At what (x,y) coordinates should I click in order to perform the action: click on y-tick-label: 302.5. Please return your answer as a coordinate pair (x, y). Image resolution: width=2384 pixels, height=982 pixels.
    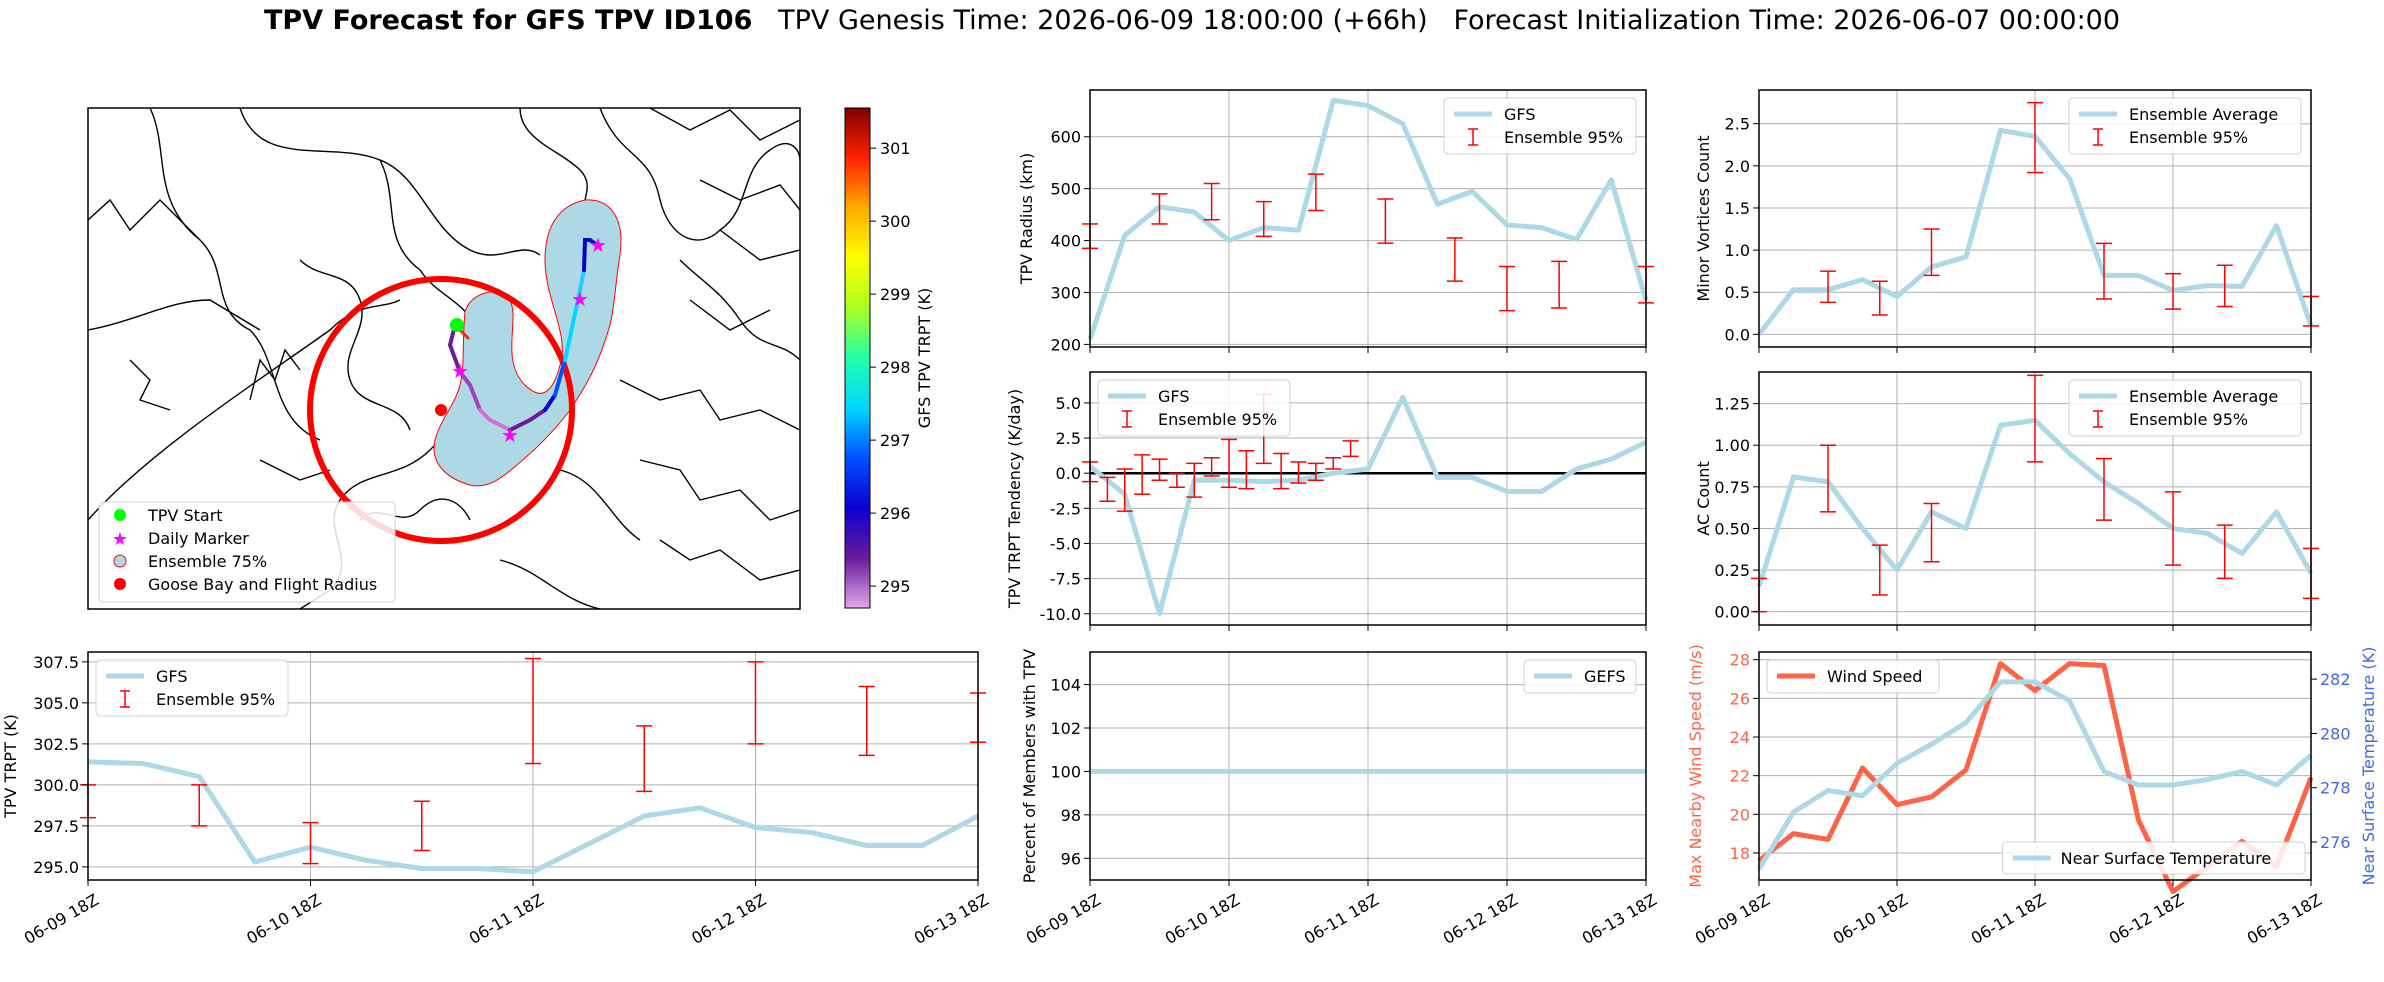
    Looking at the image, I should click on (56, 744).